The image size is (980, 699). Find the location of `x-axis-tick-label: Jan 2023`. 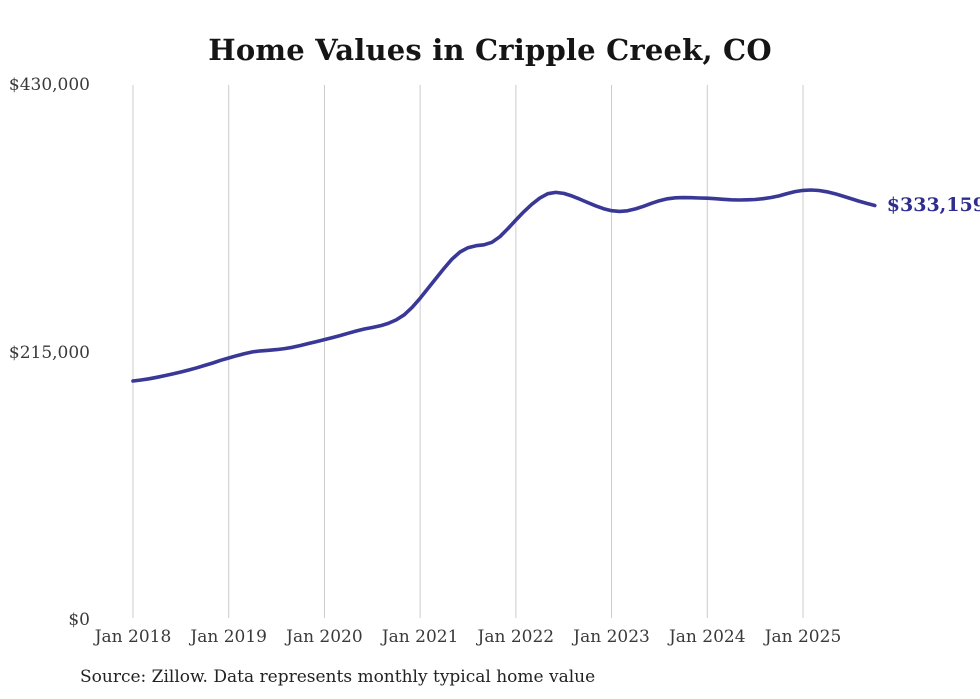

x-axis-tick-label: Jan 2023 is located at coordinates (611, 637).